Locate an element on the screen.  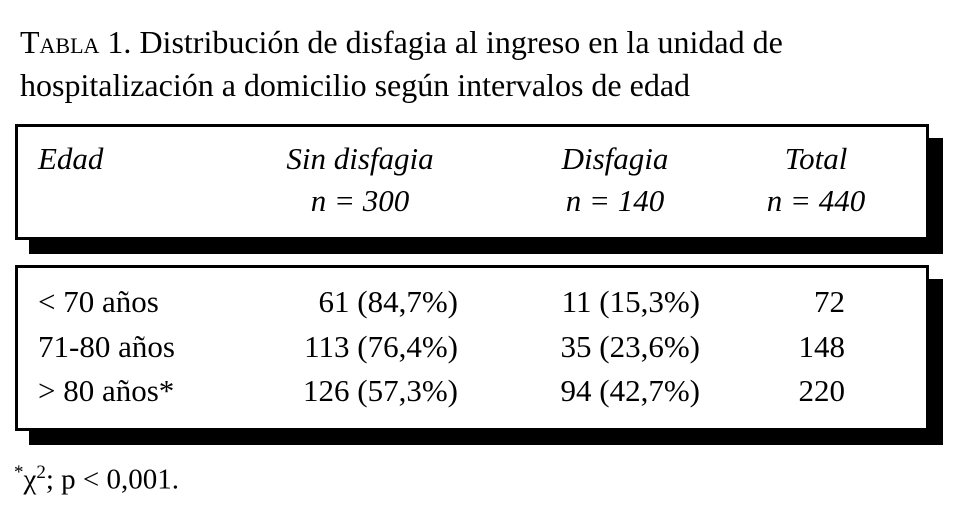
cell-value: 126 (57,3%) is located at coordinates (380, 390).